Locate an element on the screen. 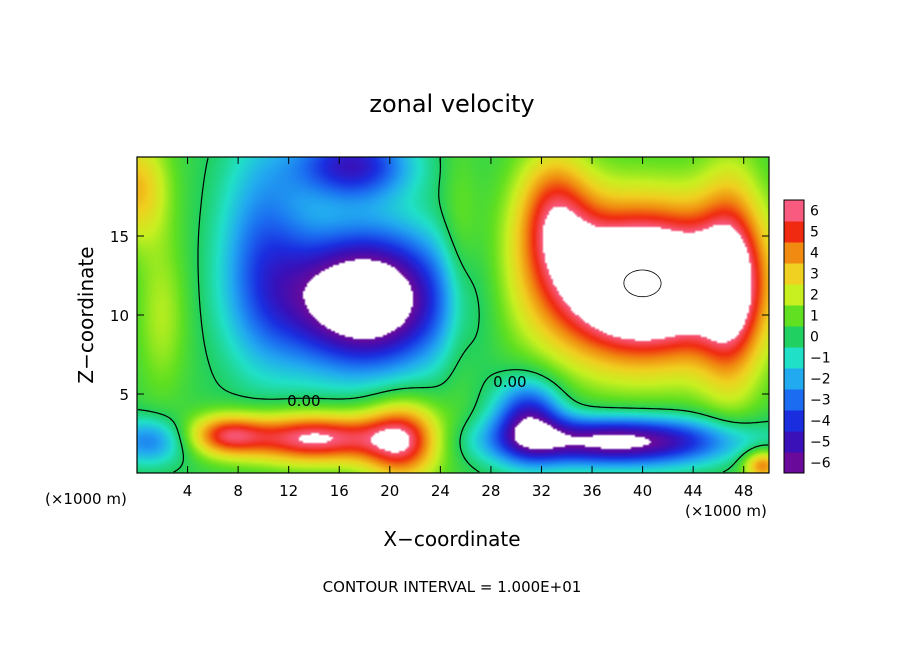  colorbar-tick-labels: 6 5 4 3 2 1 0 −1 −2 −3 −4 −5 −6 is located at coordinates (820, 338).